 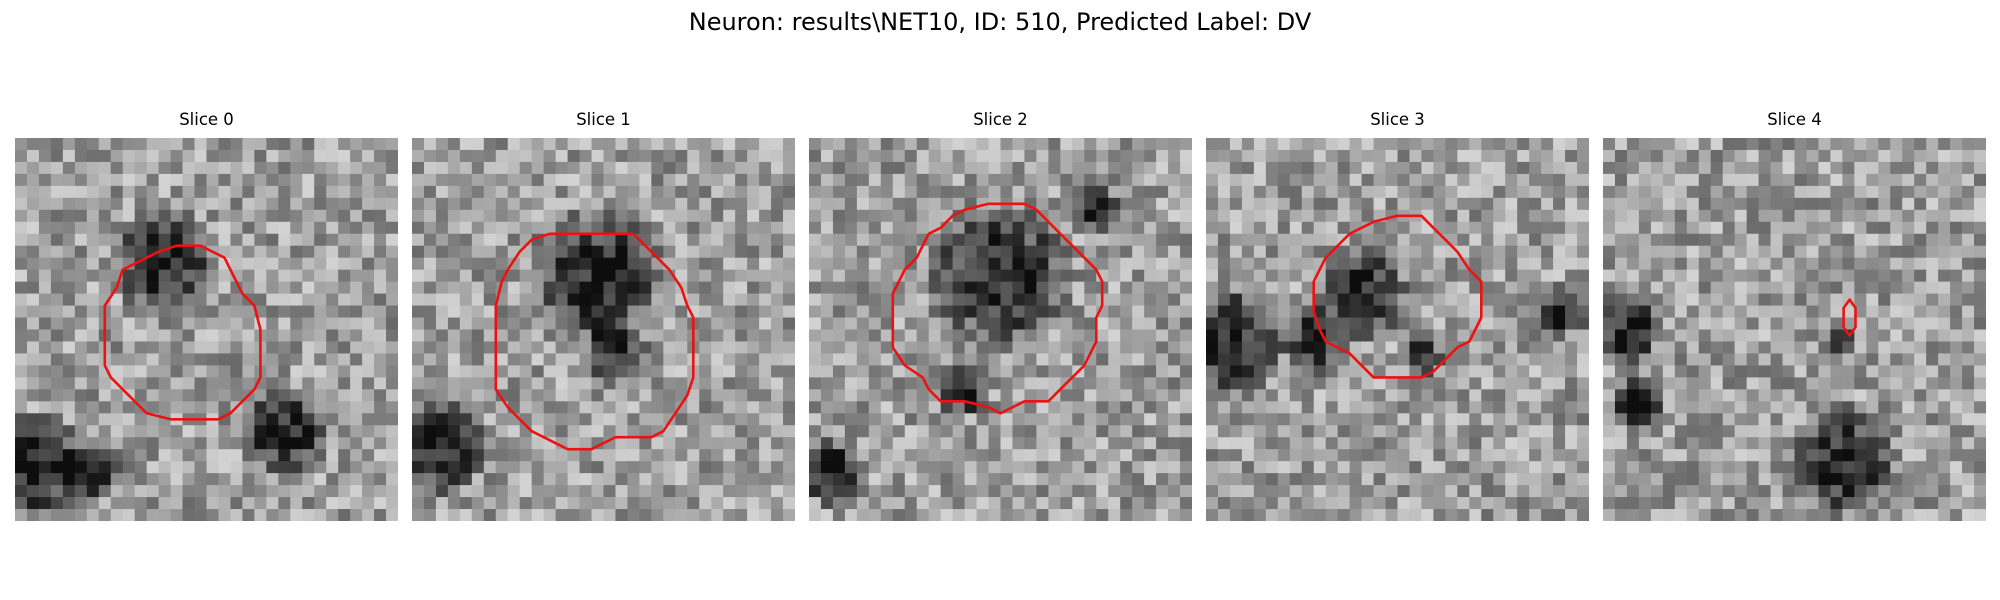 I want to click on panel-slice-0: Slice 0, so click(x=206, y=314).